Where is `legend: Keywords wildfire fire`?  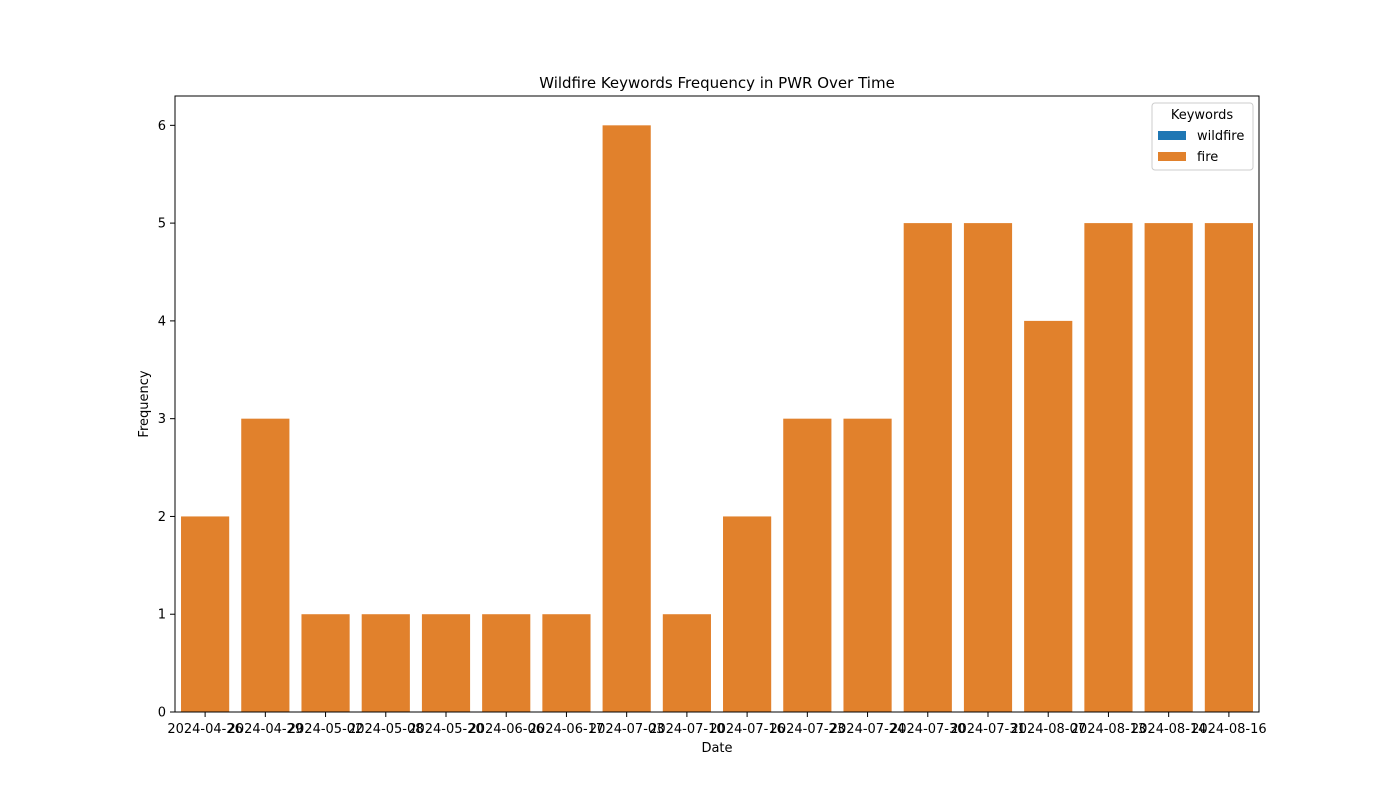 legend: Keywords wildfire fire is located at coordinates (1202, 136).